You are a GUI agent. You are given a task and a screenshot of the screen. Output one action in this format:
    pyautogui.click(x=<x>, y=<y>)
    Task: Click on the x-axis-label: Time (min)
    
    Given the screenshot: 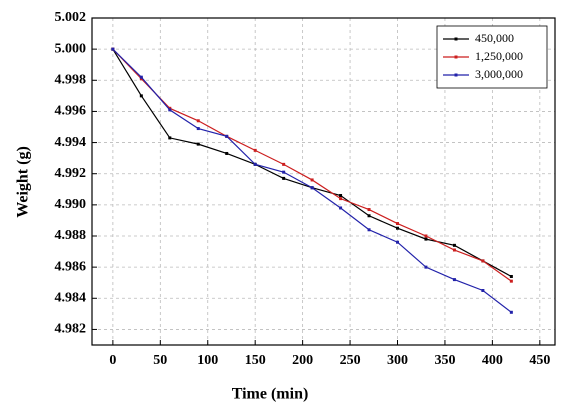 What is the action you would take?
    pyautogui.click(x=270, y=394)
    